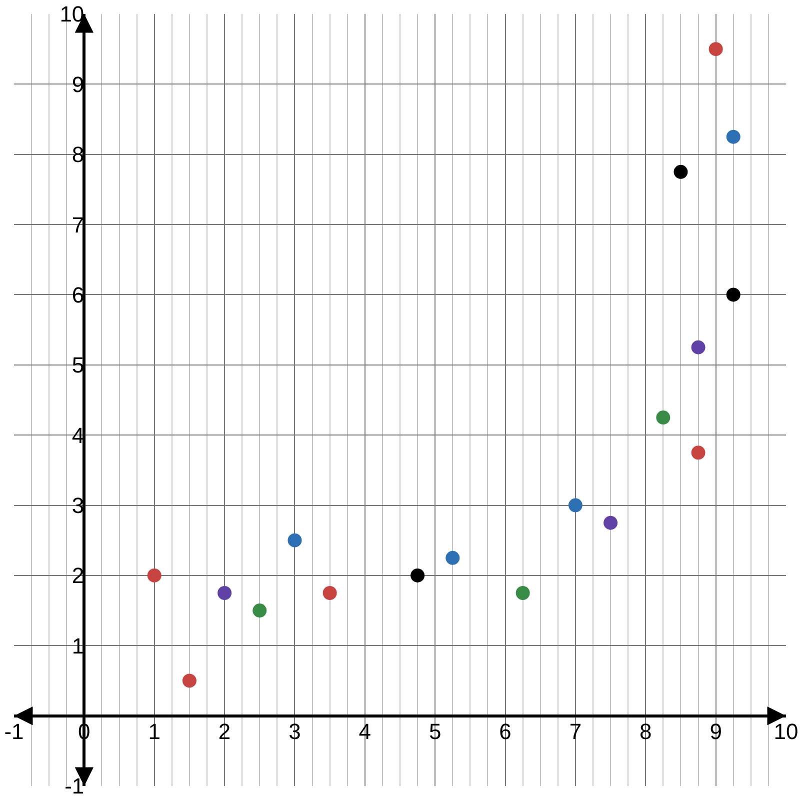 The width and height of the screenshot is (800, 800). Describe the element at coordinates (78, 645) in the screenshot. I see `y-tick-label: 1` at that location.